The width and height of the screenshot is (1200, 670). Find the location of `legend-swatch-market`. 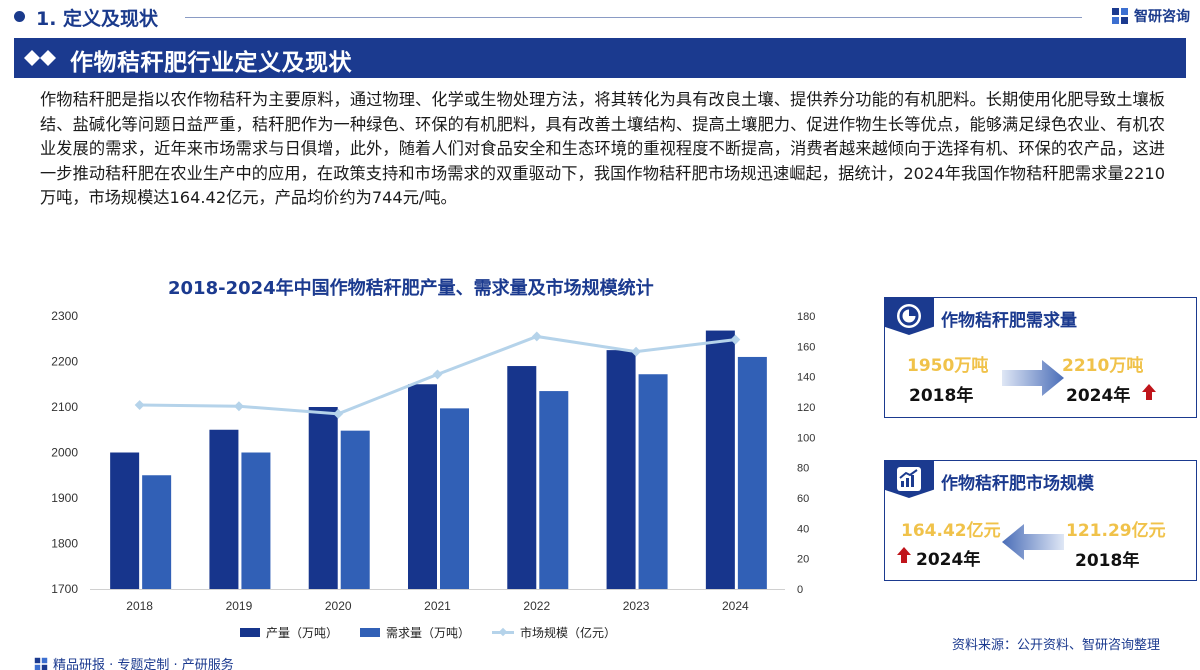

legend-swatch-market is located at coordinates (503, 632).